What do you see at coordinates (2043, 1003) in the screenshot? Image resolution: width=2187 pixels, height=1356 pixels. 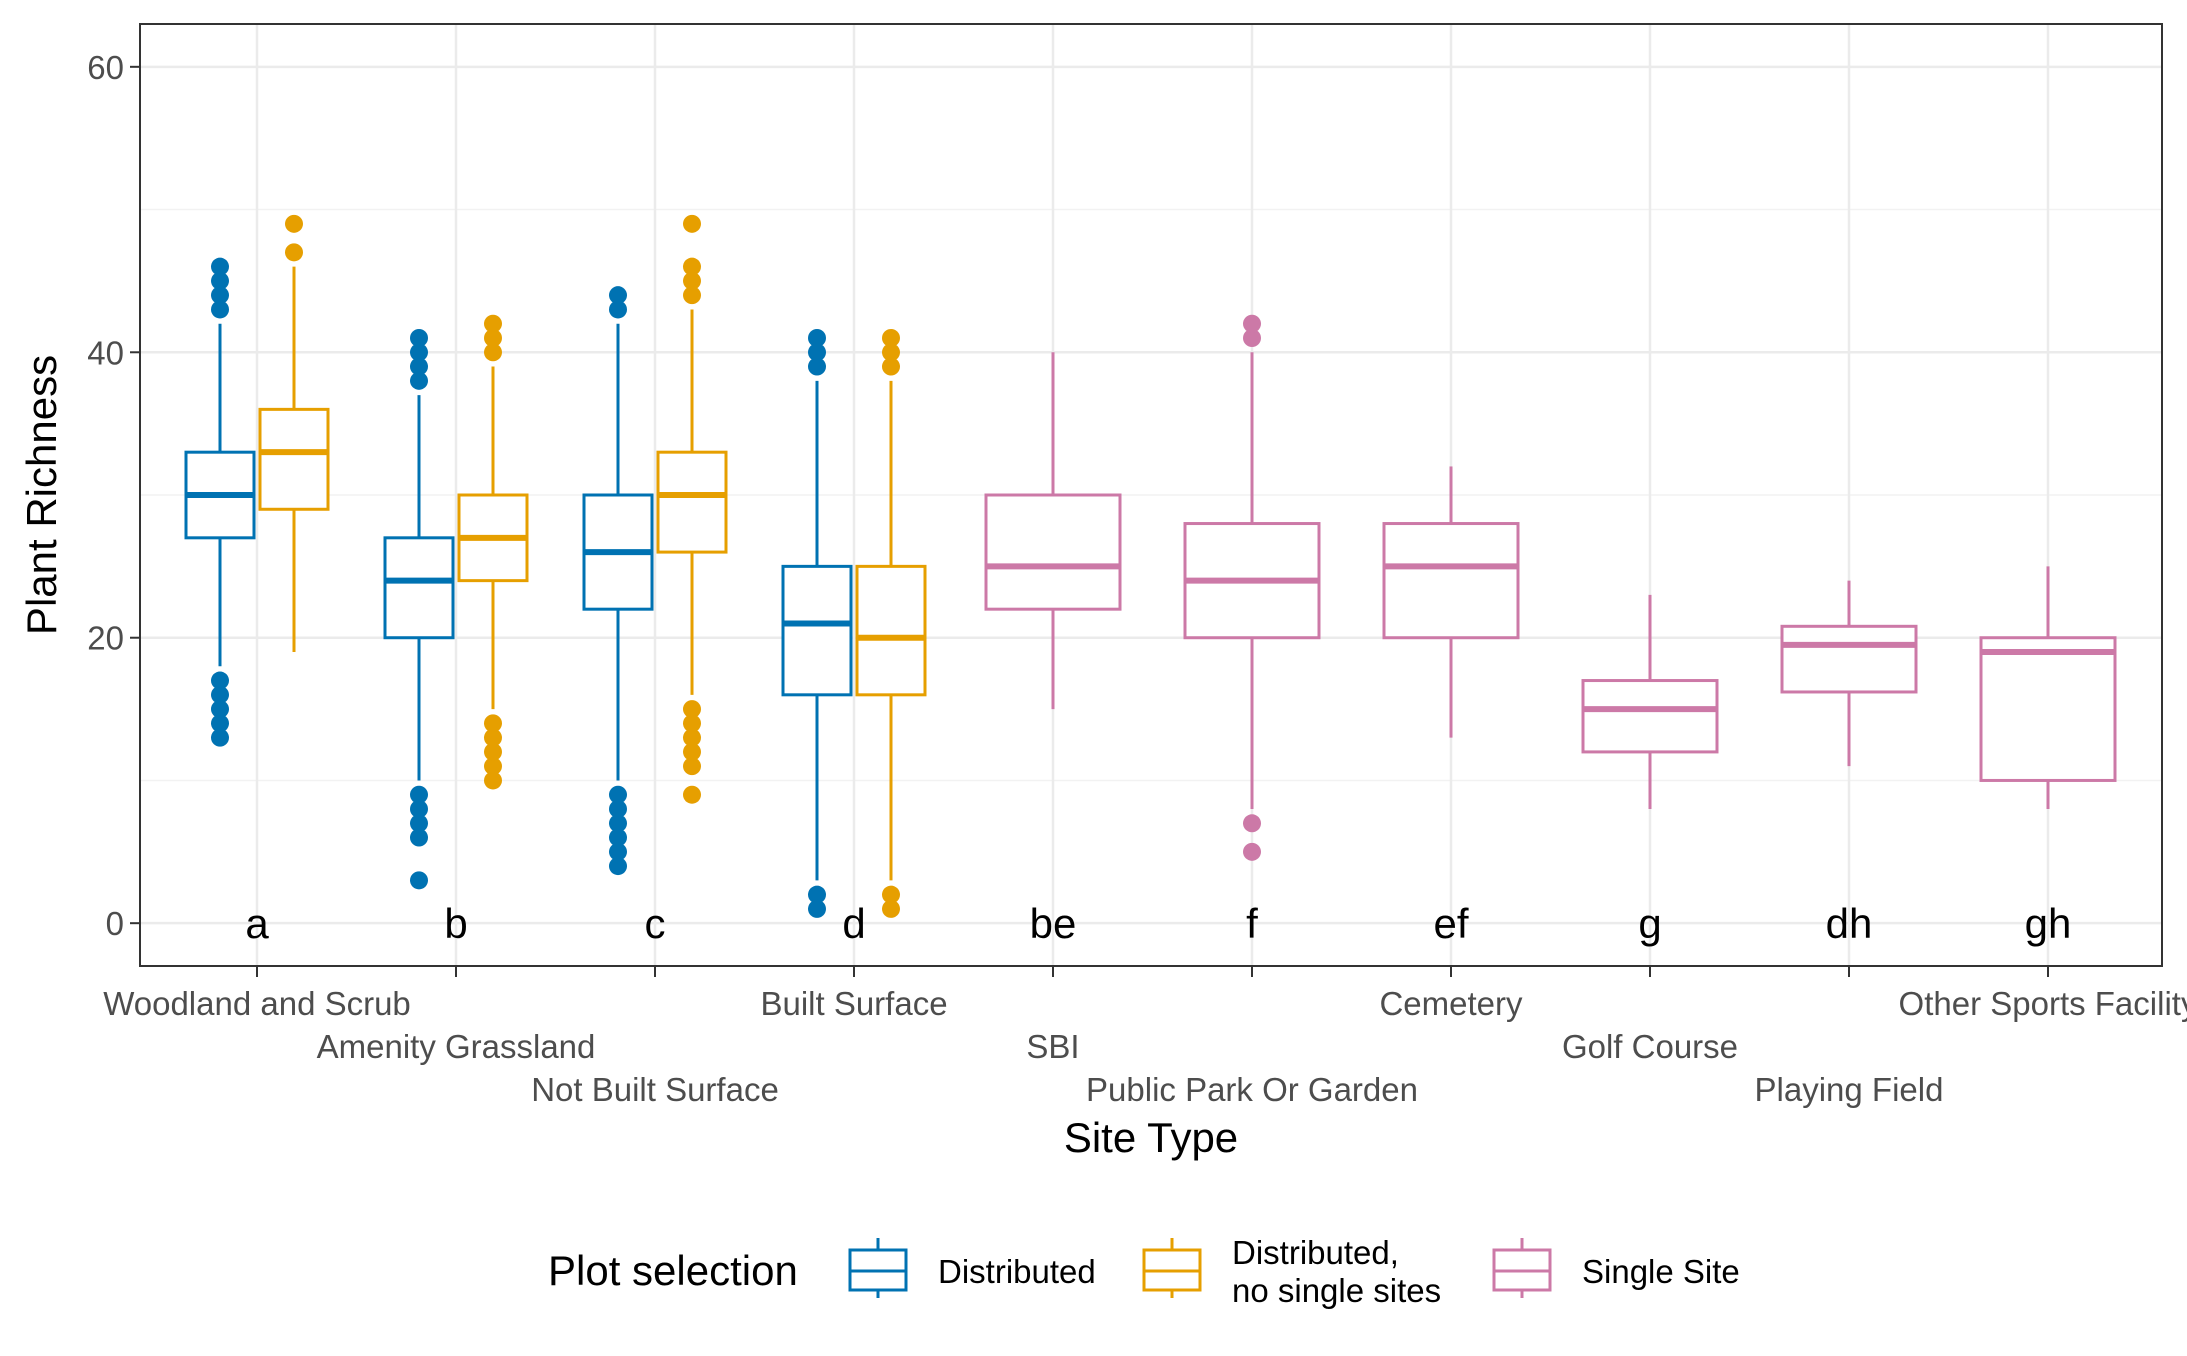 I see `x-tick-label: Other Sports Facility` at bounding box center [2043, 1003].